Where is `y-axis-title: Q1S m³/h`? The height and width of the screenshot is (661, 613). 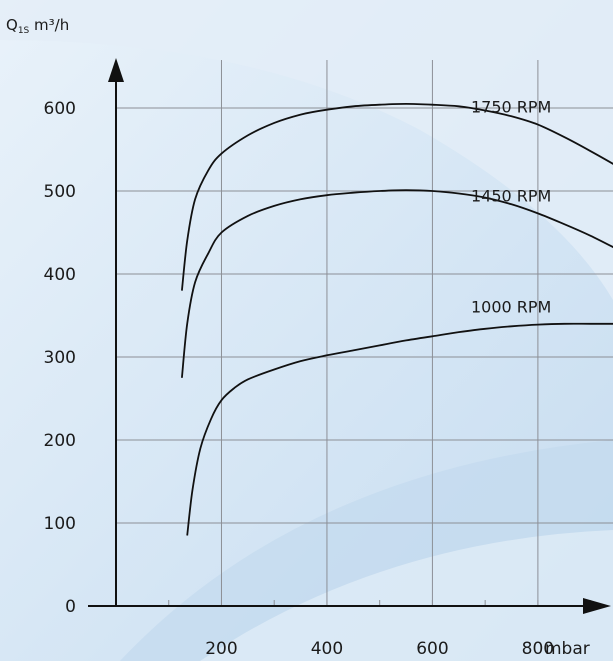
y-axis-title: Q1S m³/h is located at coordinates (37, 26).